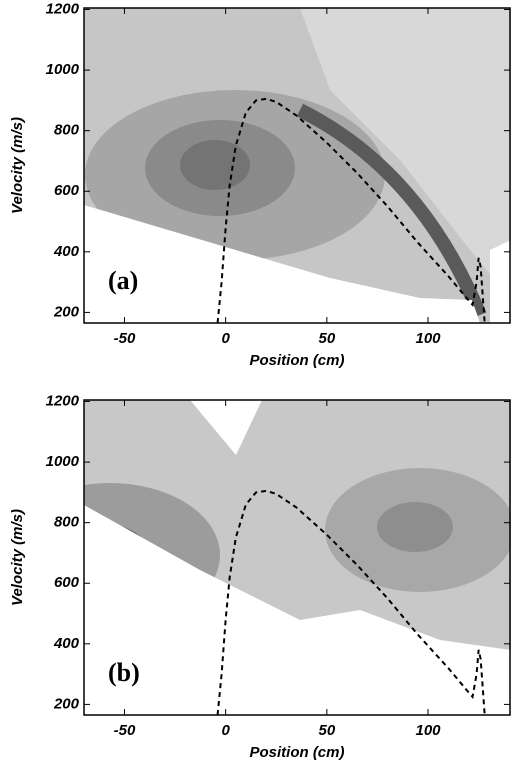 This screenshot has height=776, width=511. I want to click on panel-label: (b), so click(124, 672).